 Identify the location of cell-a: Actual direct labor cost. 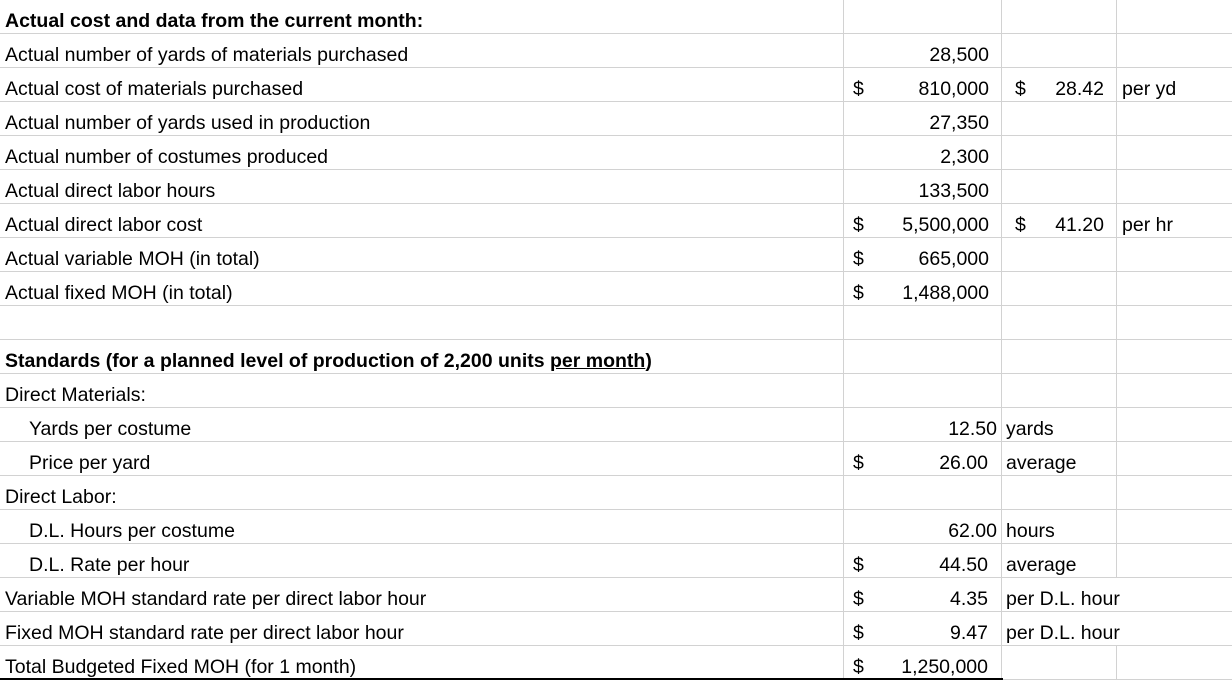
(422, 221).